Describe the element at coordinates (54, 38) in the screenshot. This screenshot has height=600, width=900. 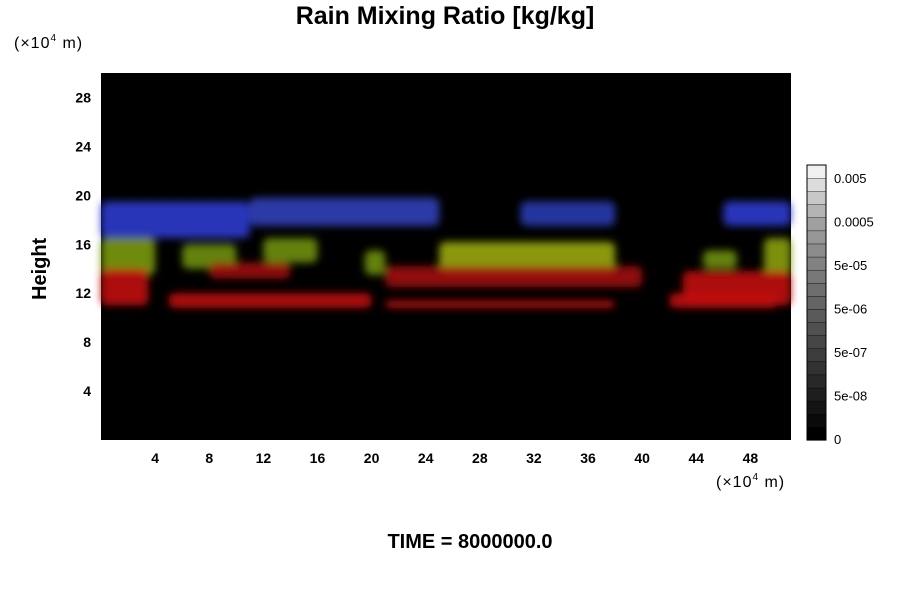
I see `y-unit-exponent: 4` at that location.